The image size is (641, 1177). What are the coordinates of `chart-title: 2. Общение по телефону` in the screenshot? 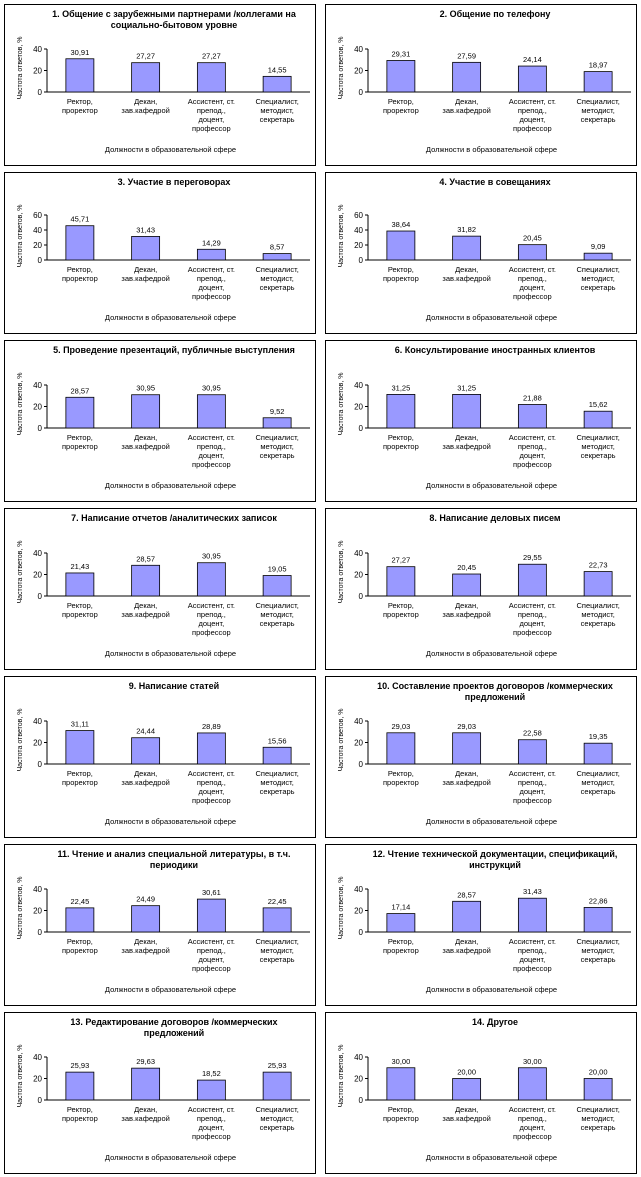 It's located at (495, 14).